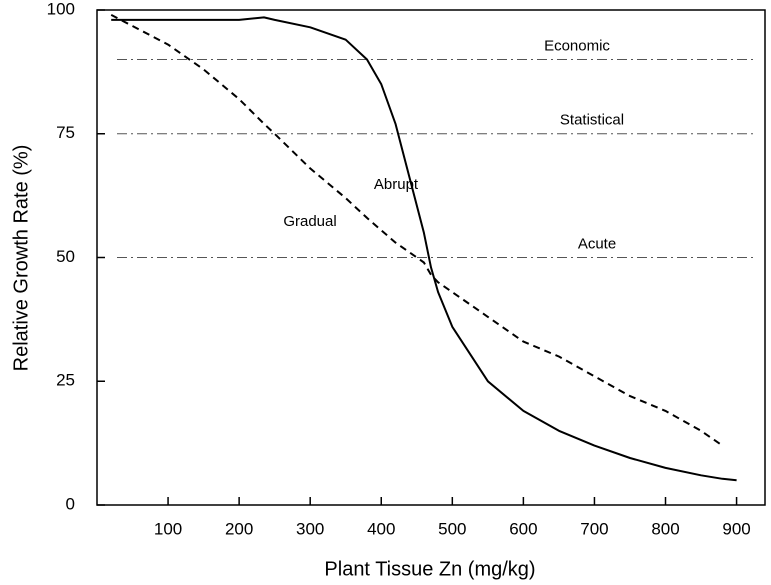  I want to click on x-tick-label: 600, so click(523, 528).